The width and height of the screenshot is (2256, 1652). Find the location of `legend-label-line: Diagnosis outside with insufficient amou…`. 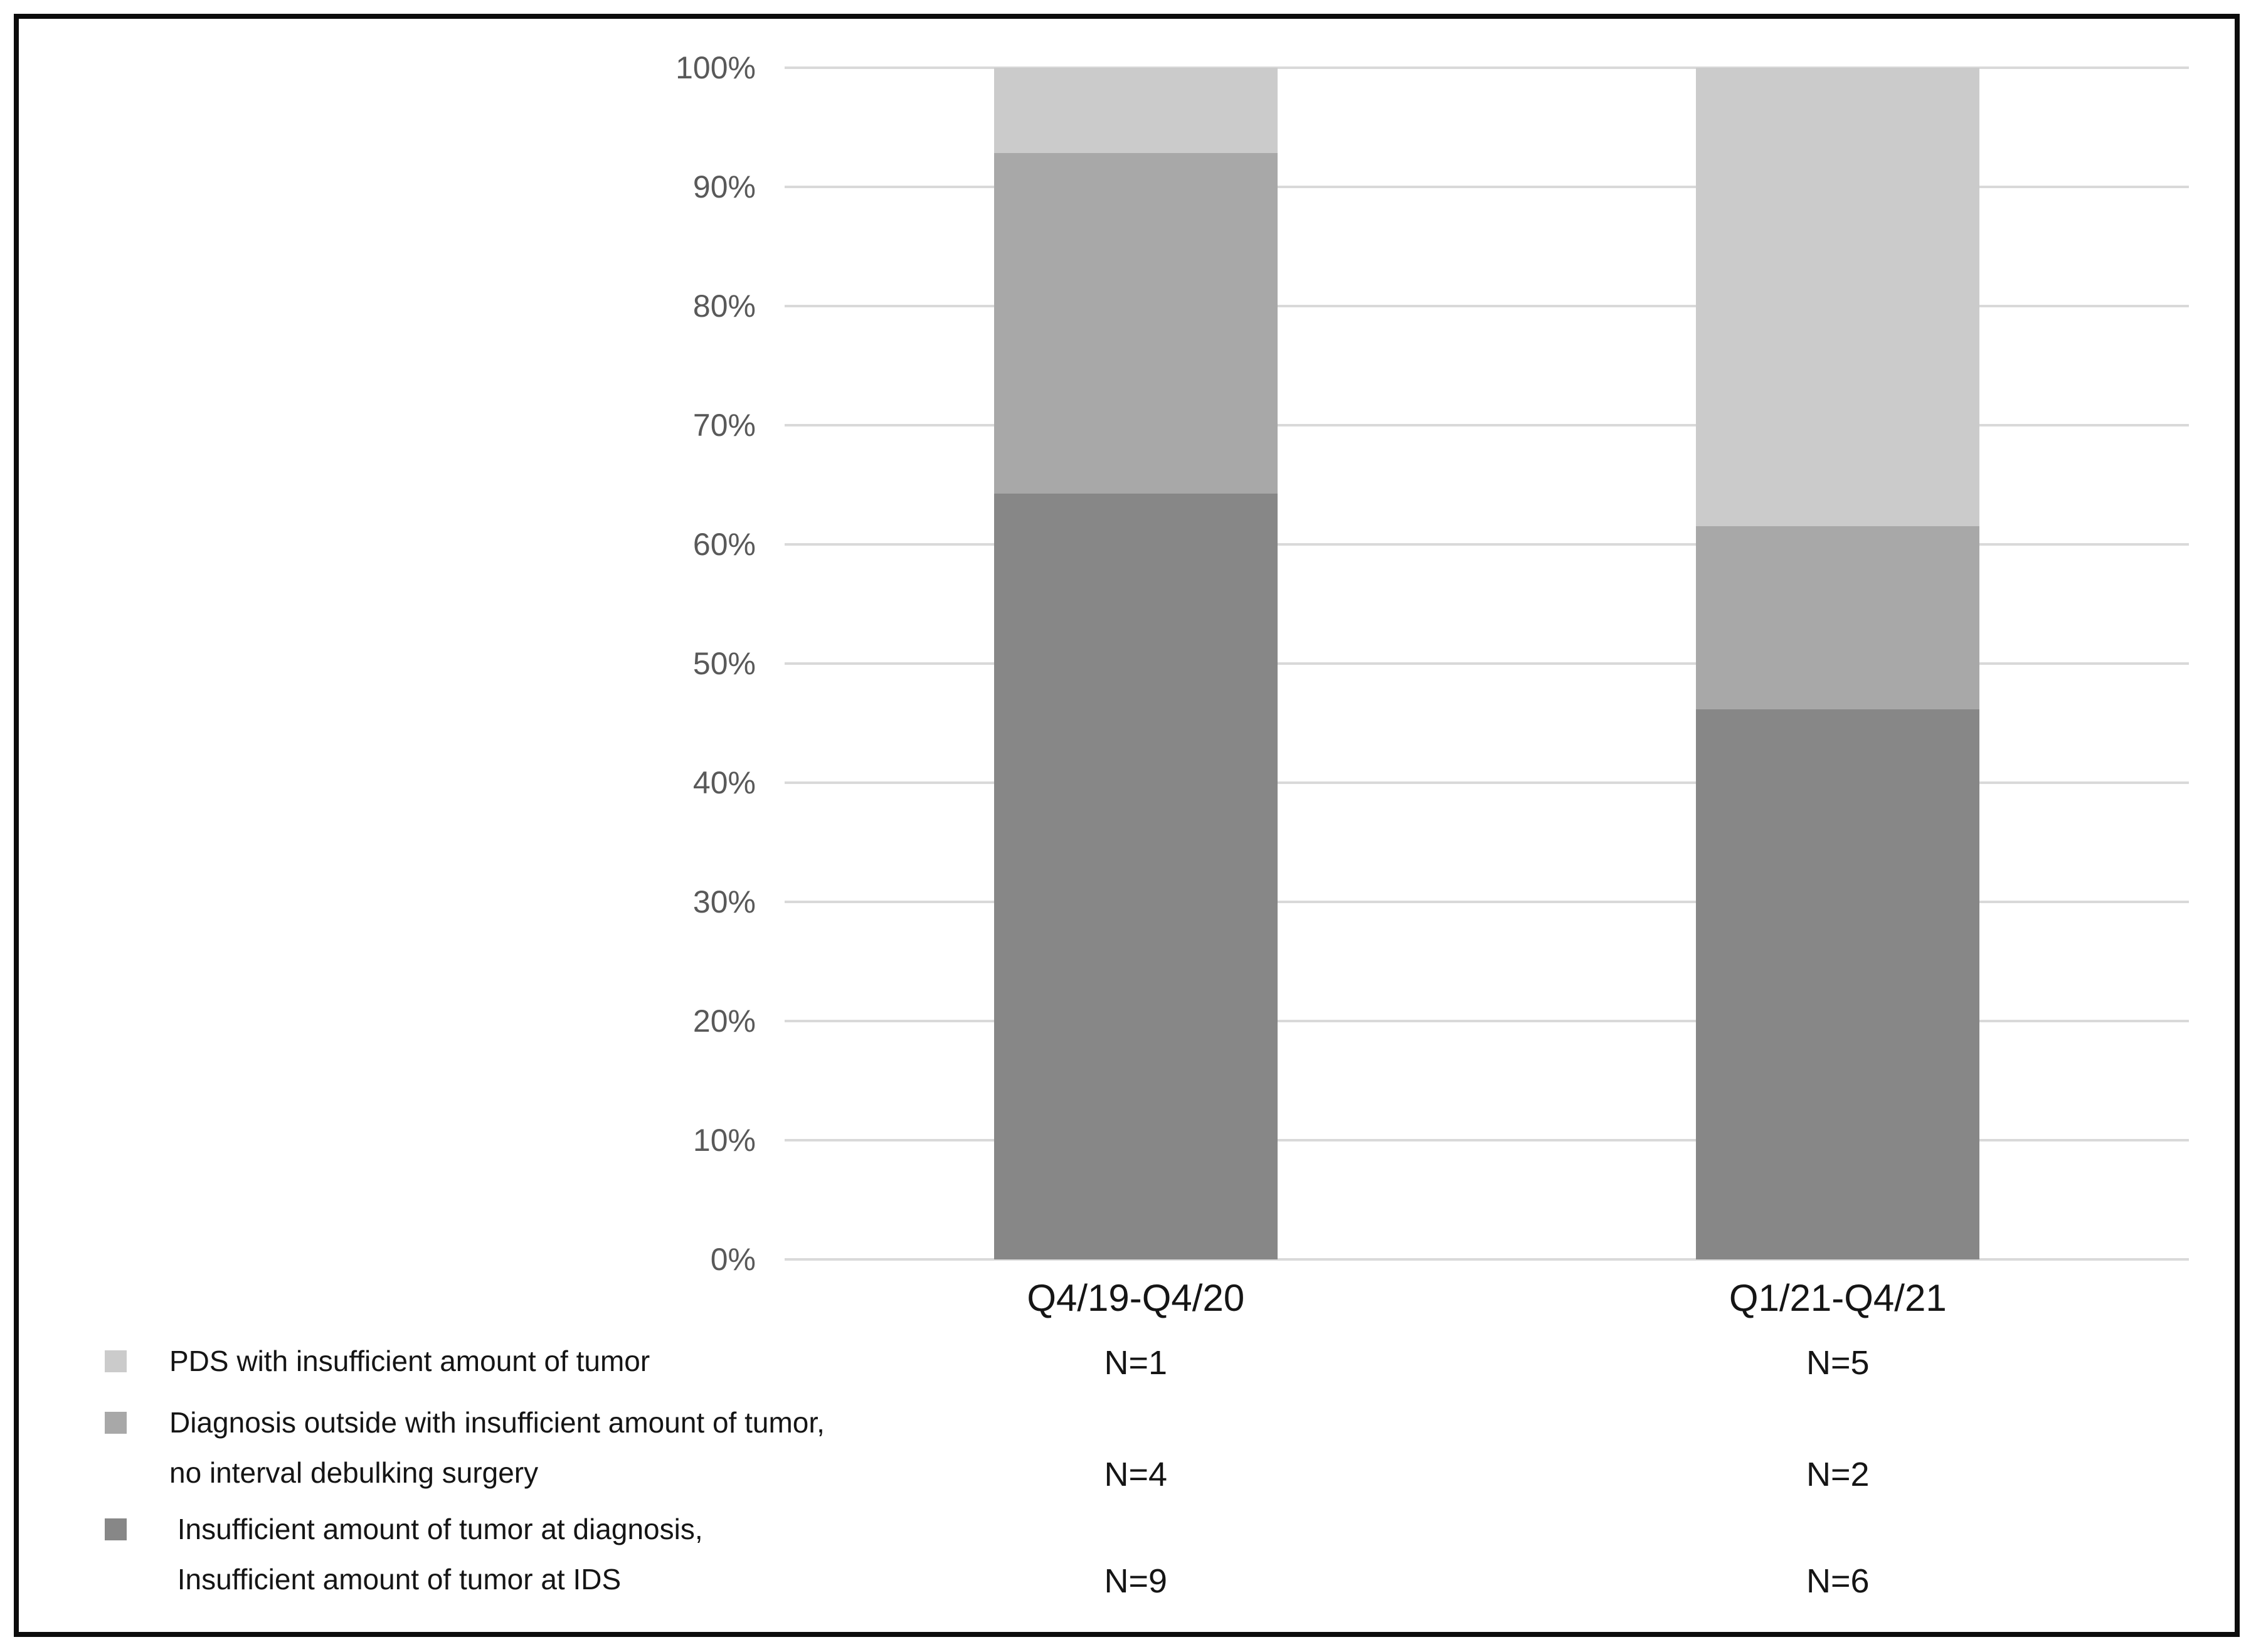

legend-label-line: Diagnosis outside with insufficient amou… is located at coordinates (497, 1422).